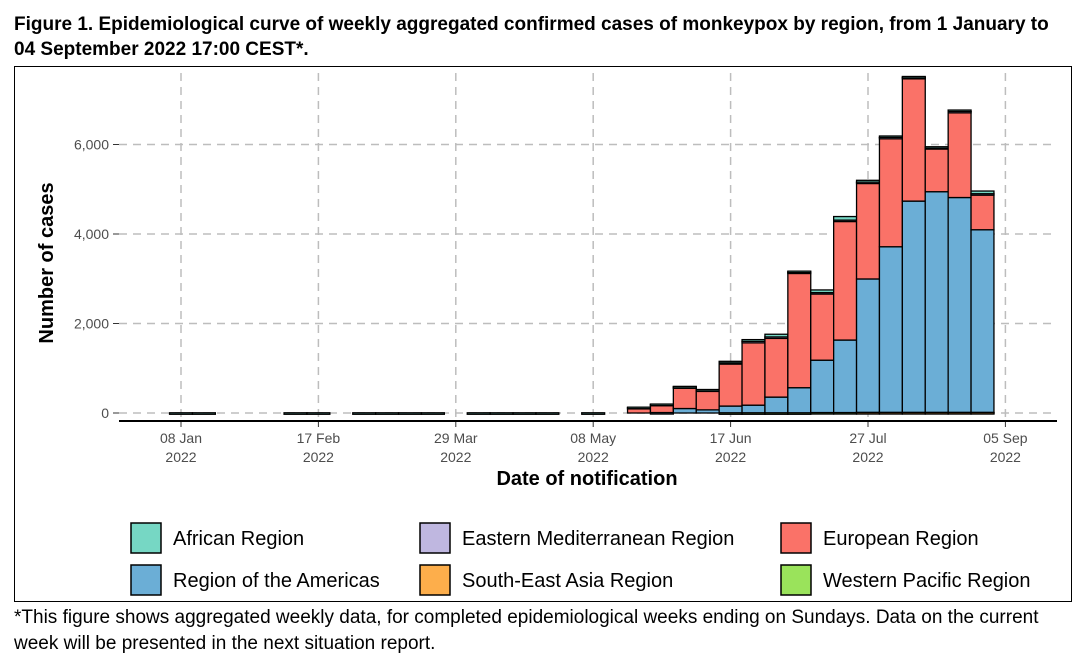 This screenshot has height=668, width=1084. What do you see at coordinates (901, 539) in the screenshot?
I see `legend-label: European Region` at bounding box center [901, 539].